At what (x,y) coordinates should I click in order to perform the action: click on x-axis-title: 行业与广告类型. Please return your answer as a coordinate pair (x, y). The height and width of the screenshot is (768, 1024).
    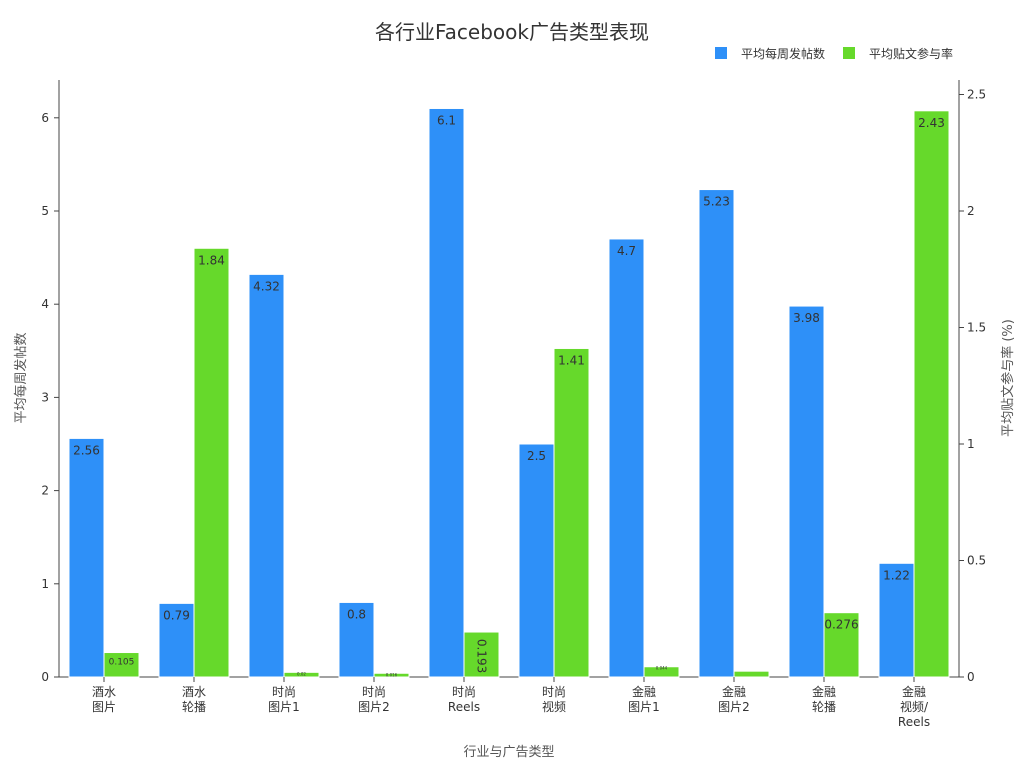
    Looking at the image, I should click on (508, 752).